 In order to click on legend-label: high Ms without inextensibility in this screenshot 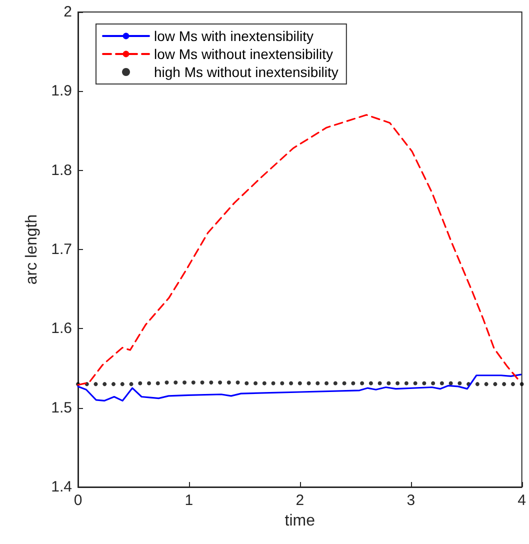, I will do `click(246, 72)`.